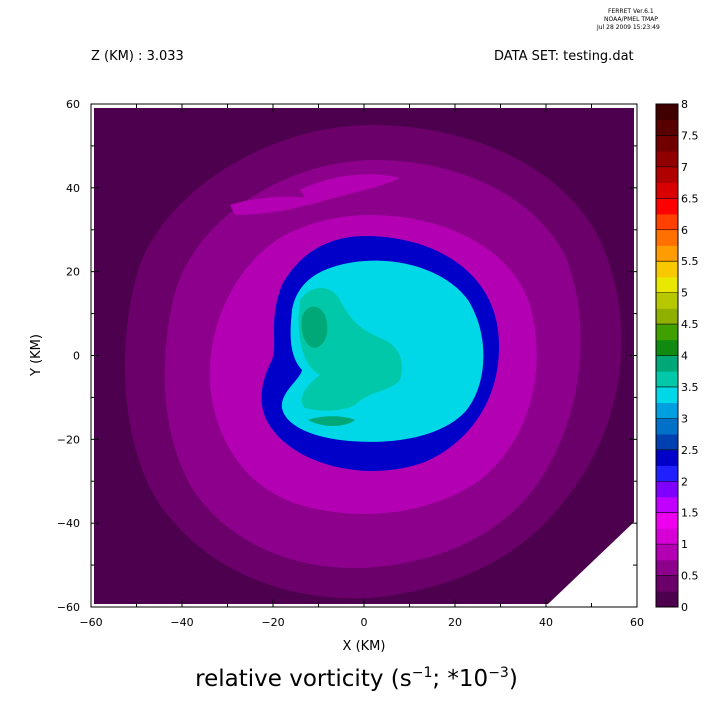  What do you see at coordinates (314, 327) in the screenshot?
I see `region-core-peak` at bounding box center [314, 327].